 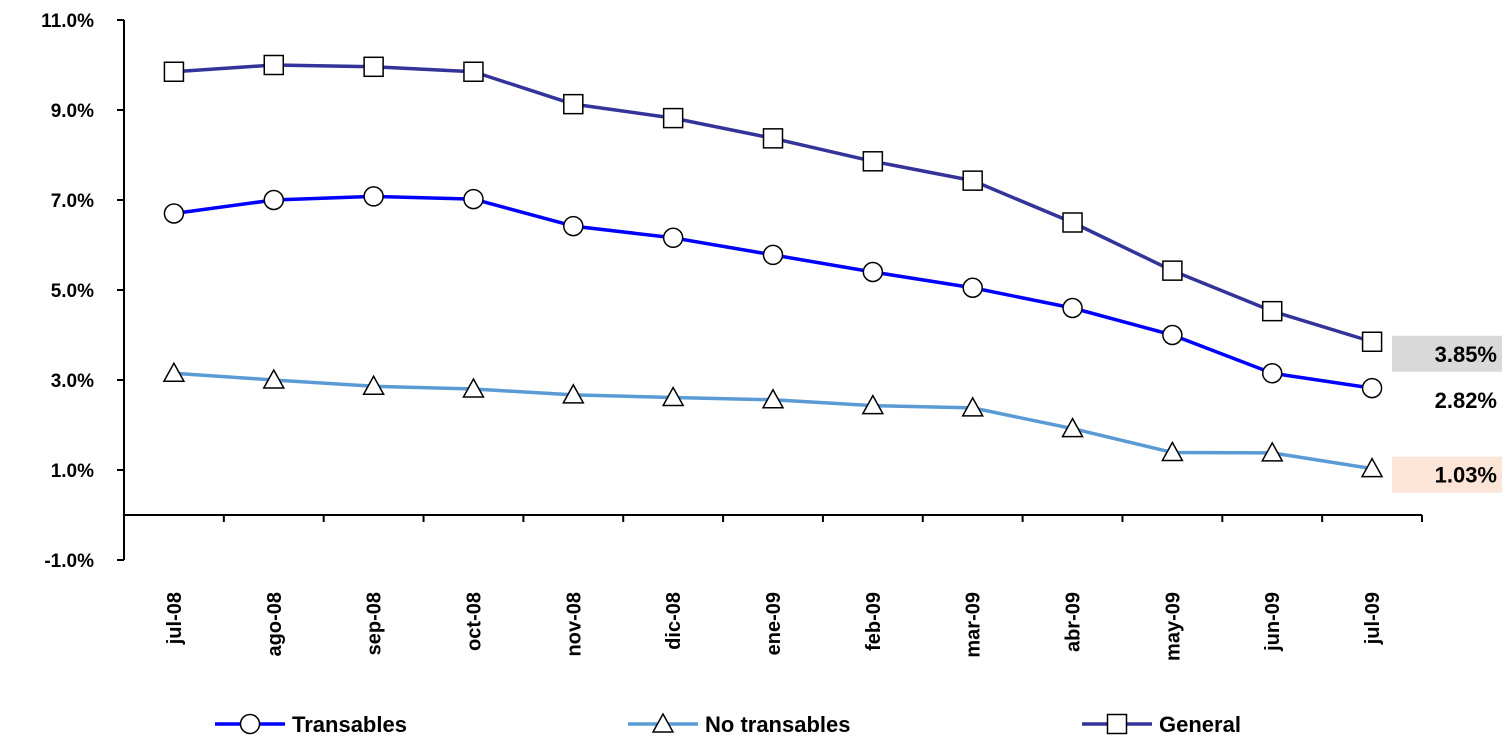 What do you see at coordinates (72, 381) in the screenshot?
I see `y-tick-label: 3.0%` at bounding box center [72, 381].